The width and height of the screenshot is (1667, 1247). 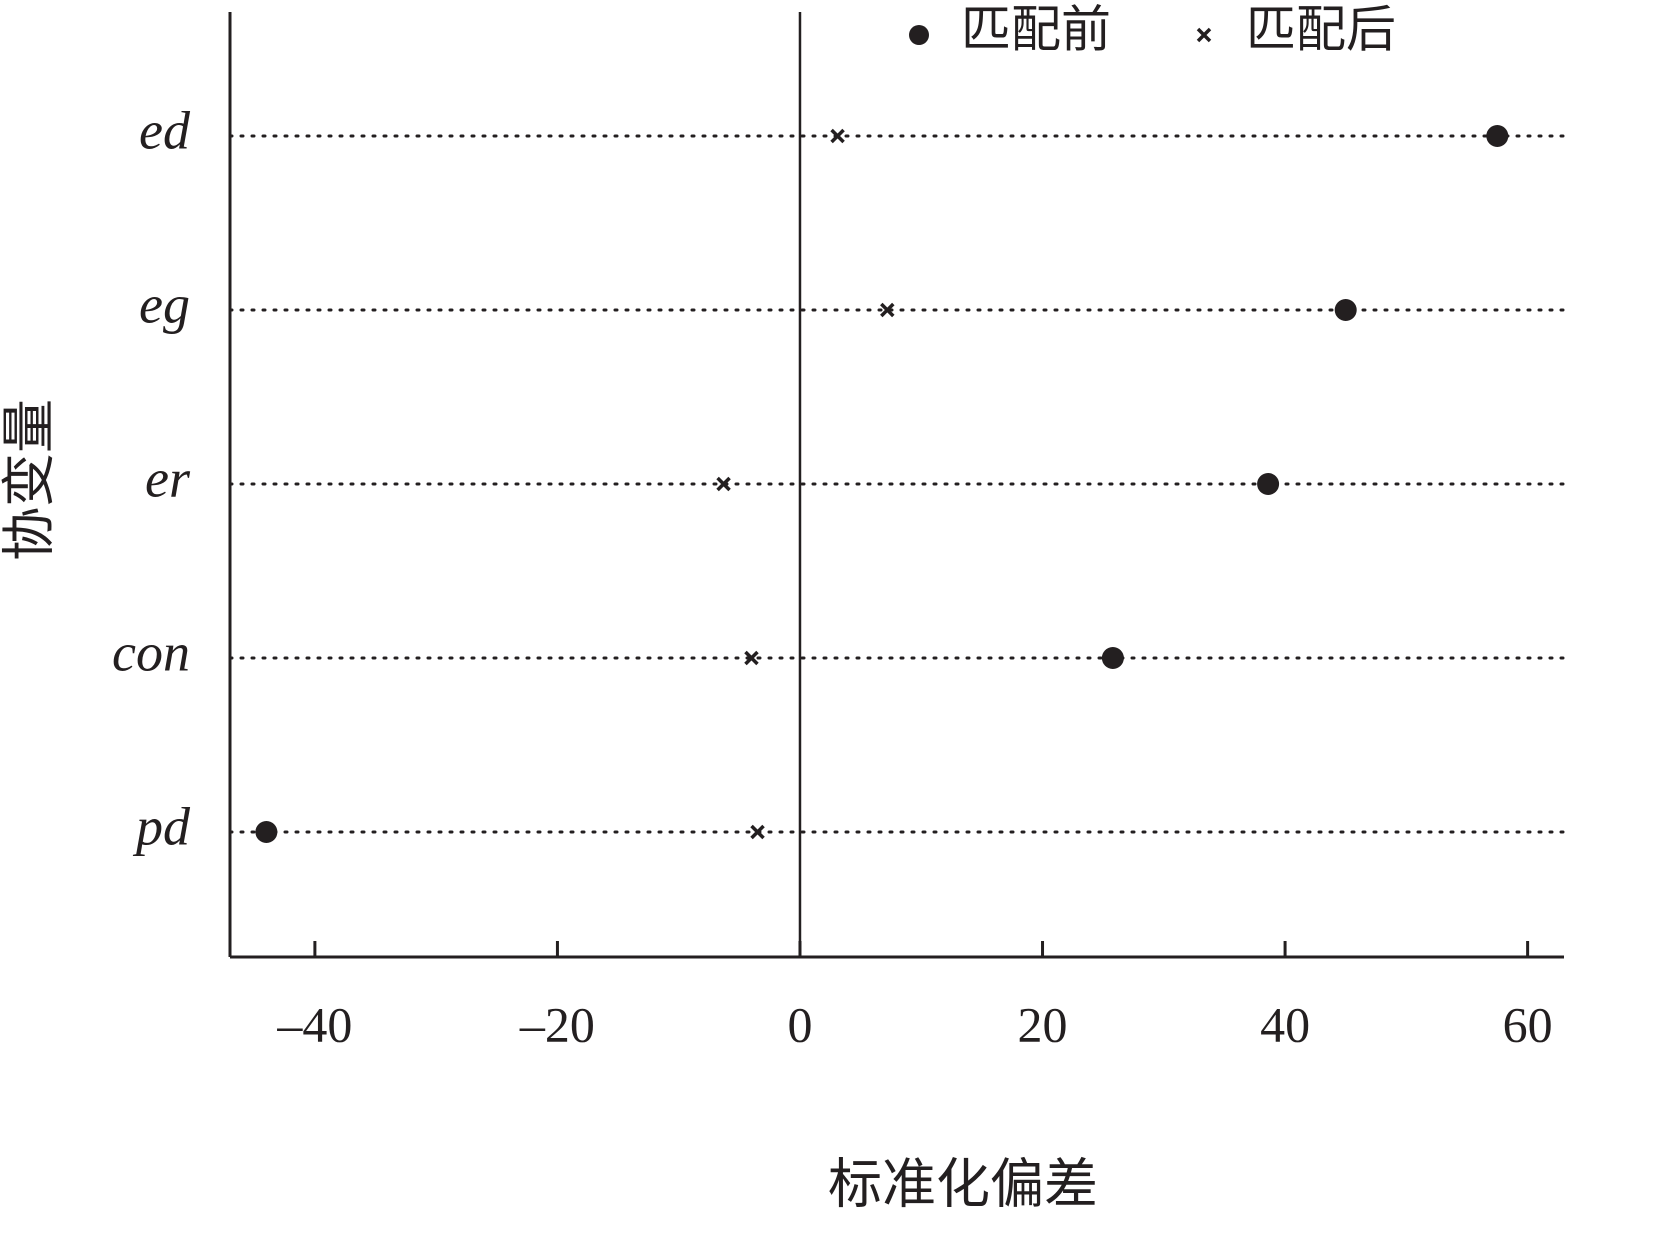 I want to click on x-tick-label: 0, so click(x=799, y=1024).